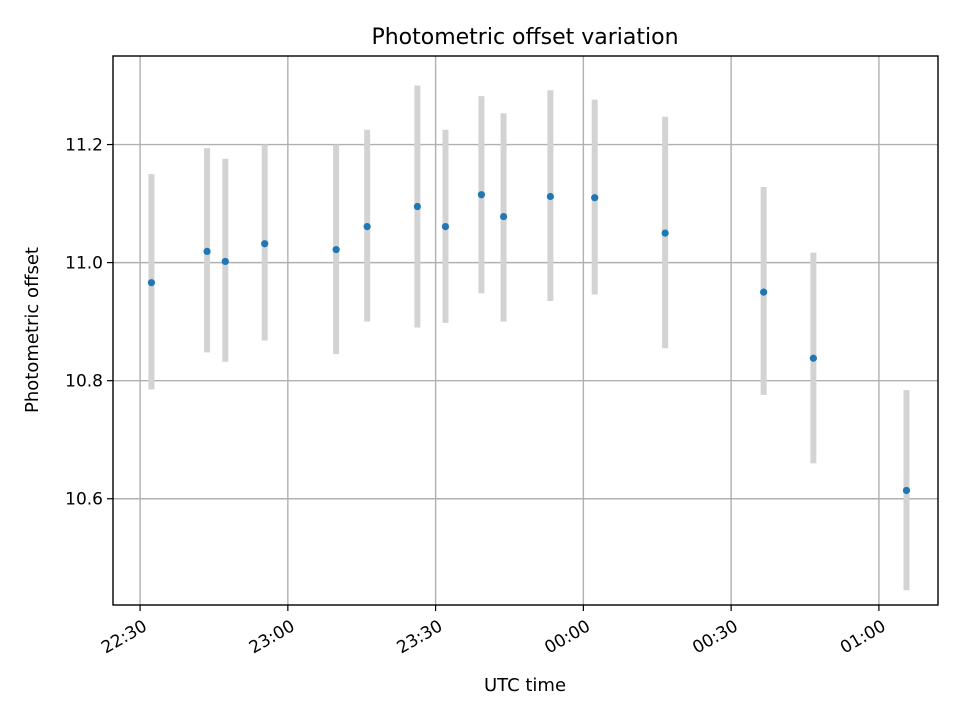 Image resolution: width=960 pixels, height=720 pixels. What do you see at coordinates (524, 37) in the screenshot?
I see `chart-title: Photometric offset variation` at bounding box center [524, 37].